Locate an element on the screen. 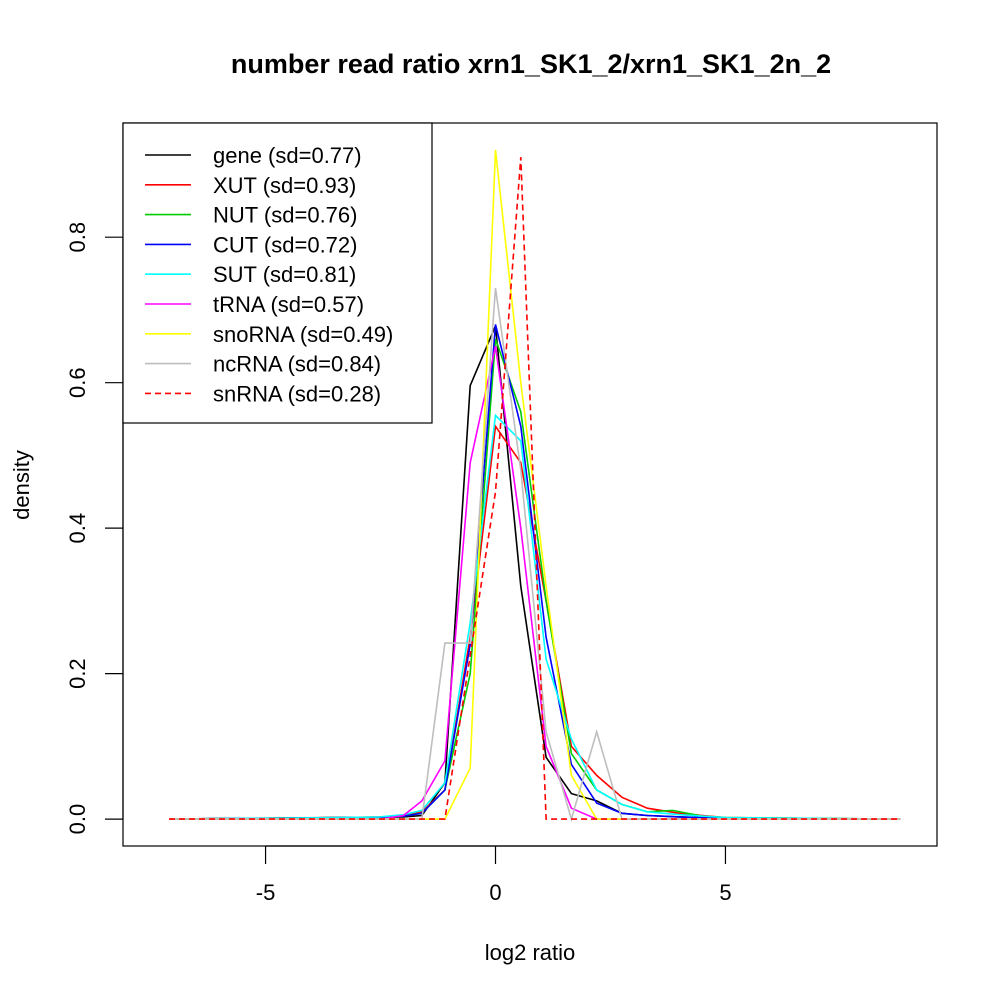 This screenshot has height=1000, width=1000. y-tick-label: 0.6 is located at coordinates (77, 382).